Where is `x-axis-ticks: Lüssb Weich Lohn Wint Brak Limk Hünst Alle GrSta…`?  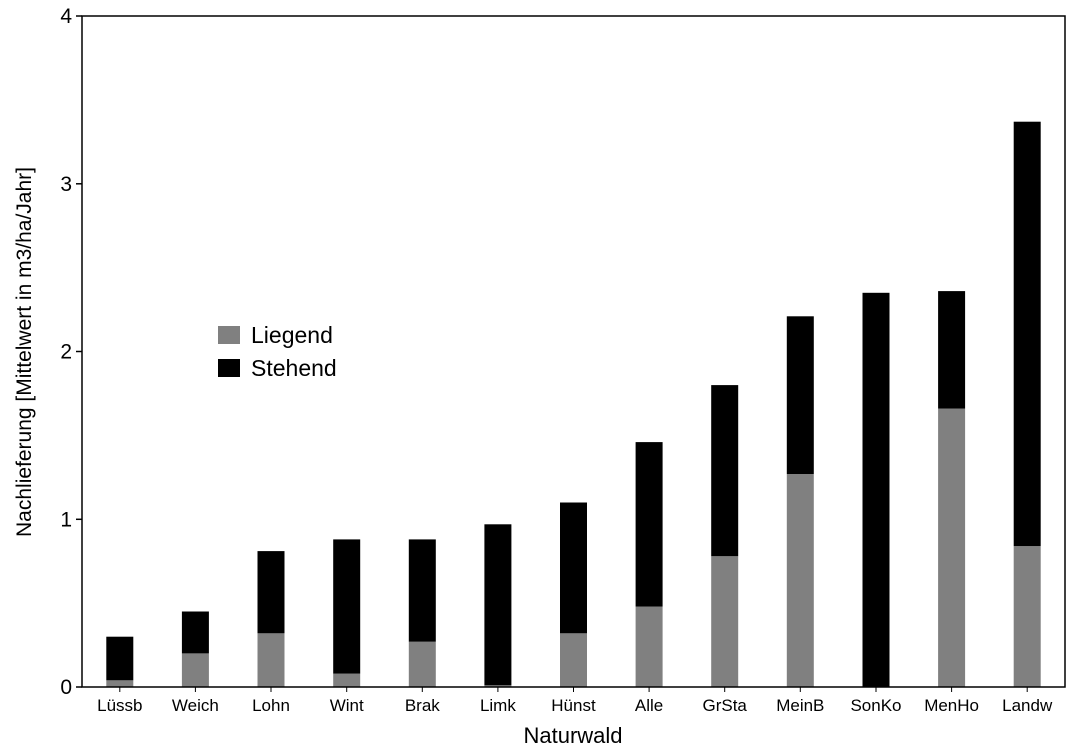
x-axis-ticks: Lüssb Weich Lohn Wint Brak Limk Hünst Alle GrSta… is located at coordinates (575, 701).